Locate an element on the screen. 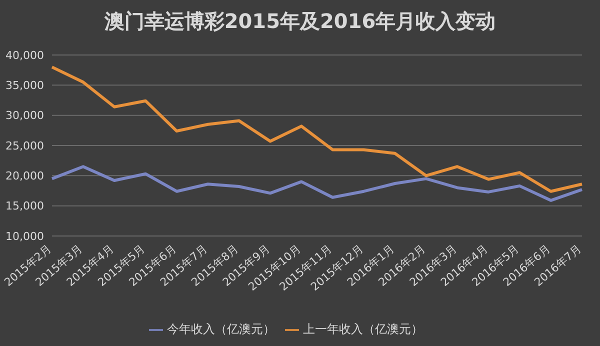 This screenshot has width=600, height=346. y-tick-label: 25,000 is located at coordinates (25, 145).